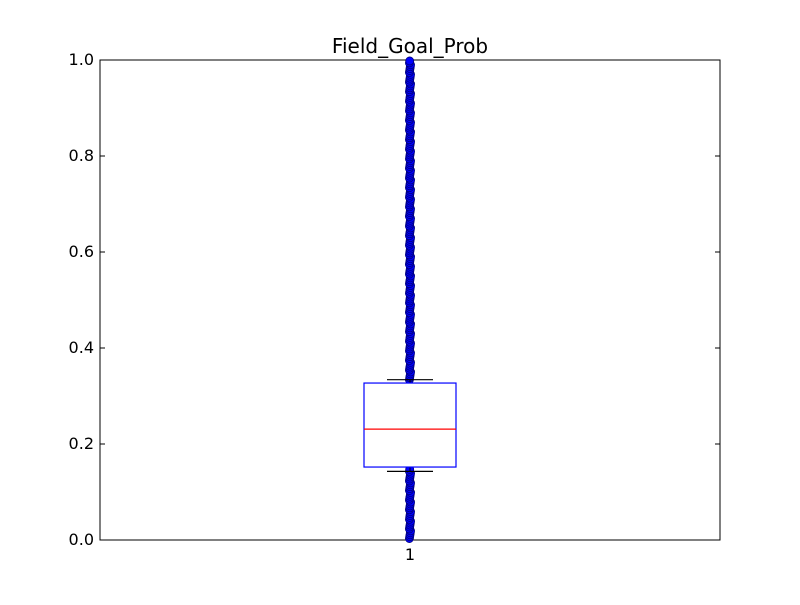  I want to click on outlier-points, so click(410, 299).